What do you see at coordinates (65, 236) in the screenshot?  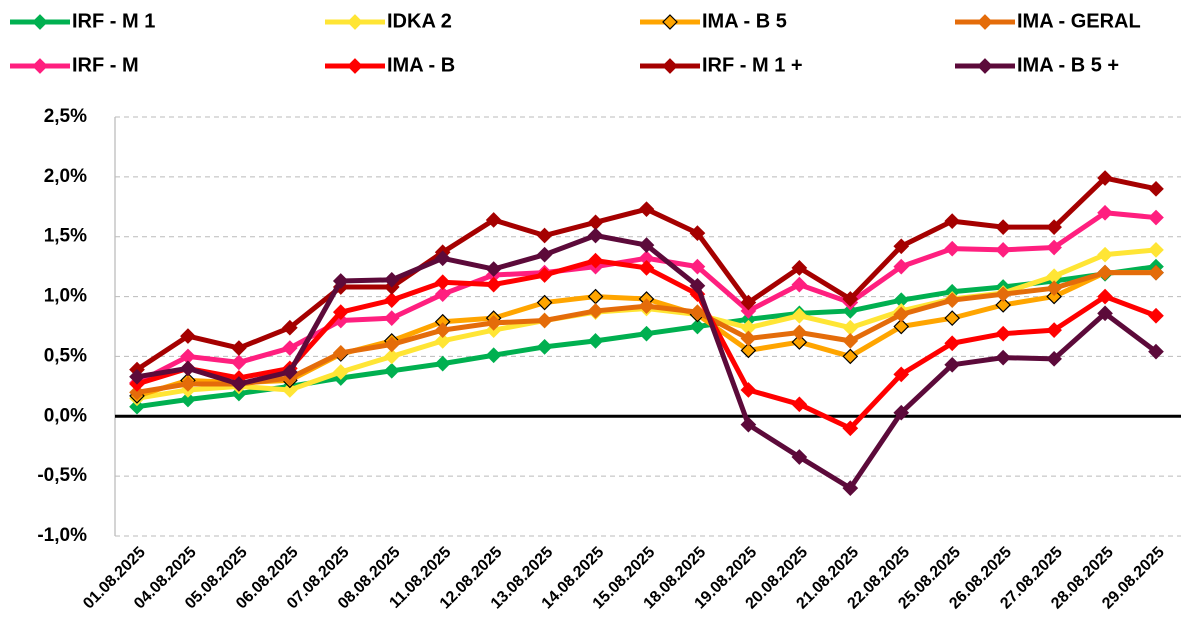 I see `y-tick-label: 1,5%` at bounding box center [65, 236].